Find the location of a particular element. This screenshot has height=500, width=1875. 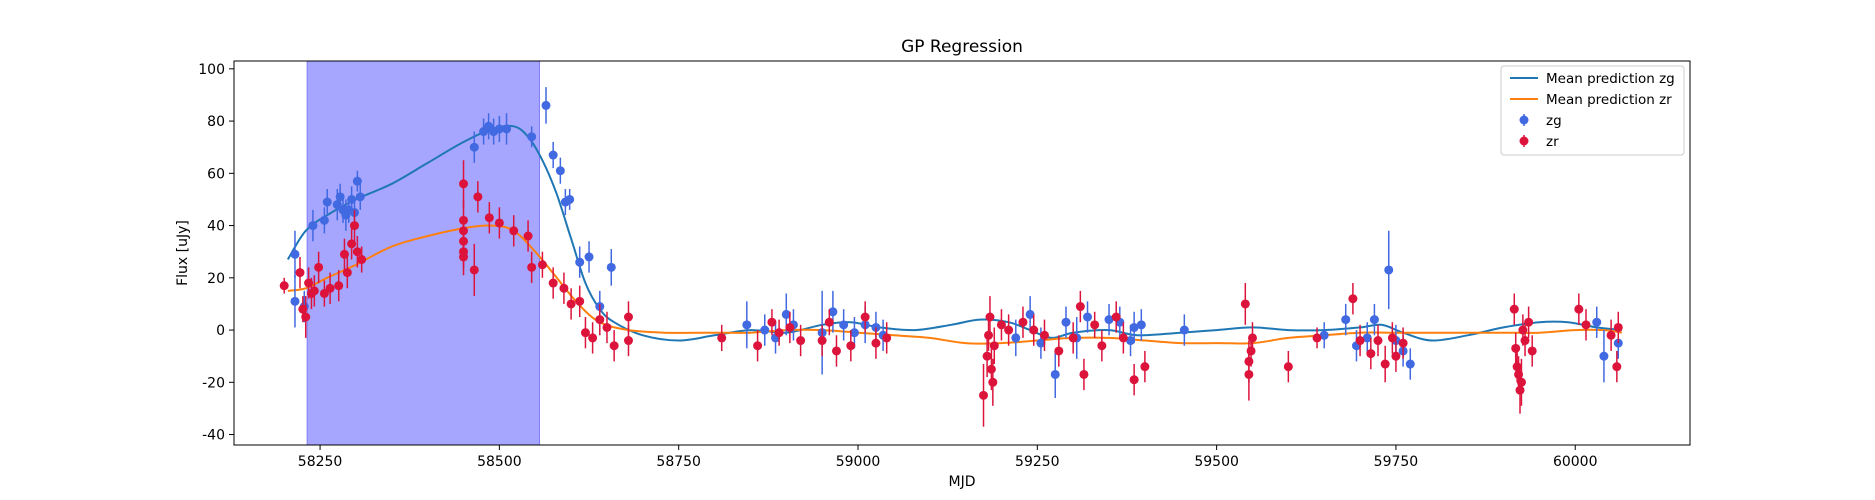

x-tick-label: 58250 is located at coordinates (320, 462).